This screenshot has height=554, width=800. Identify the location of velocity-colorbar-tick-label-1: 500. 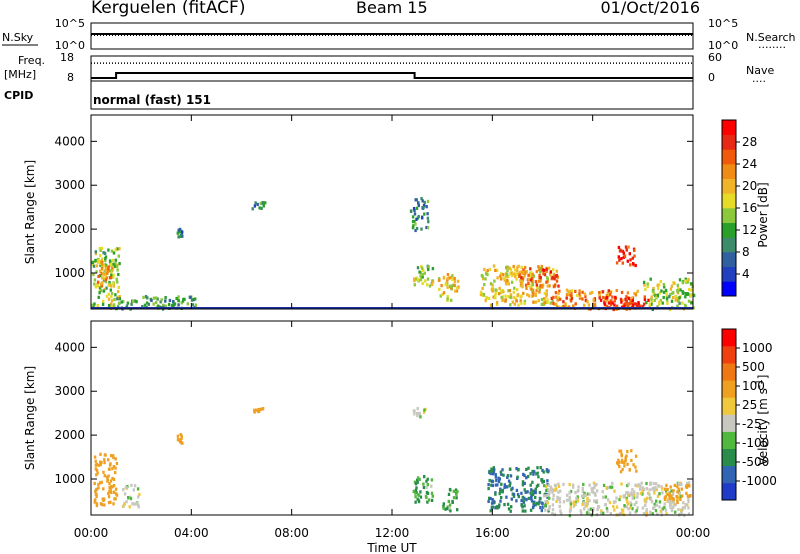
(753, 367).